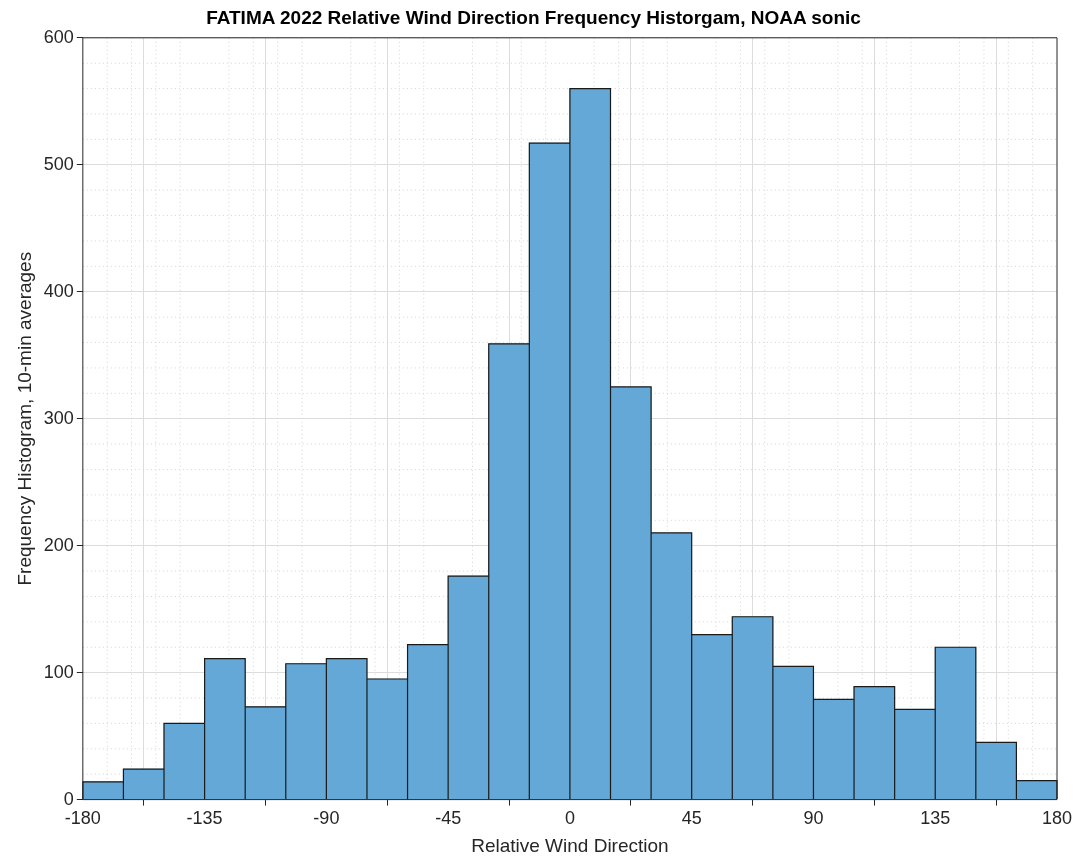 The height and width of the screenshot is (867, 1079). I want to click on x-tick-label: 90, so click(813, 818).